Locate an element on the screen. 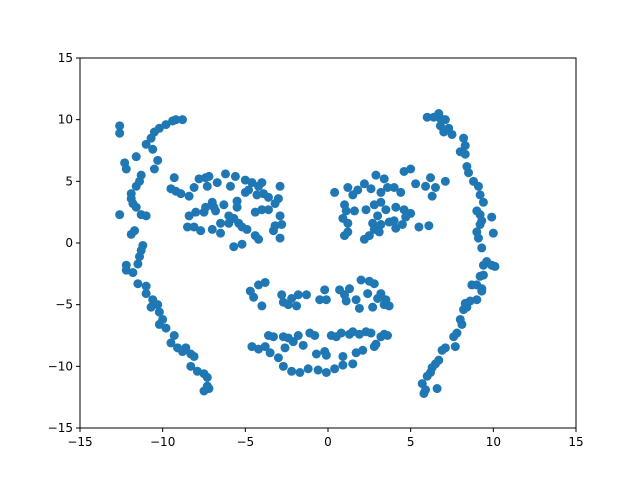 Image resolution: width=640 pixels, height=480 pixels. x-tick-label: 15 is located at coordinates (575, 442).